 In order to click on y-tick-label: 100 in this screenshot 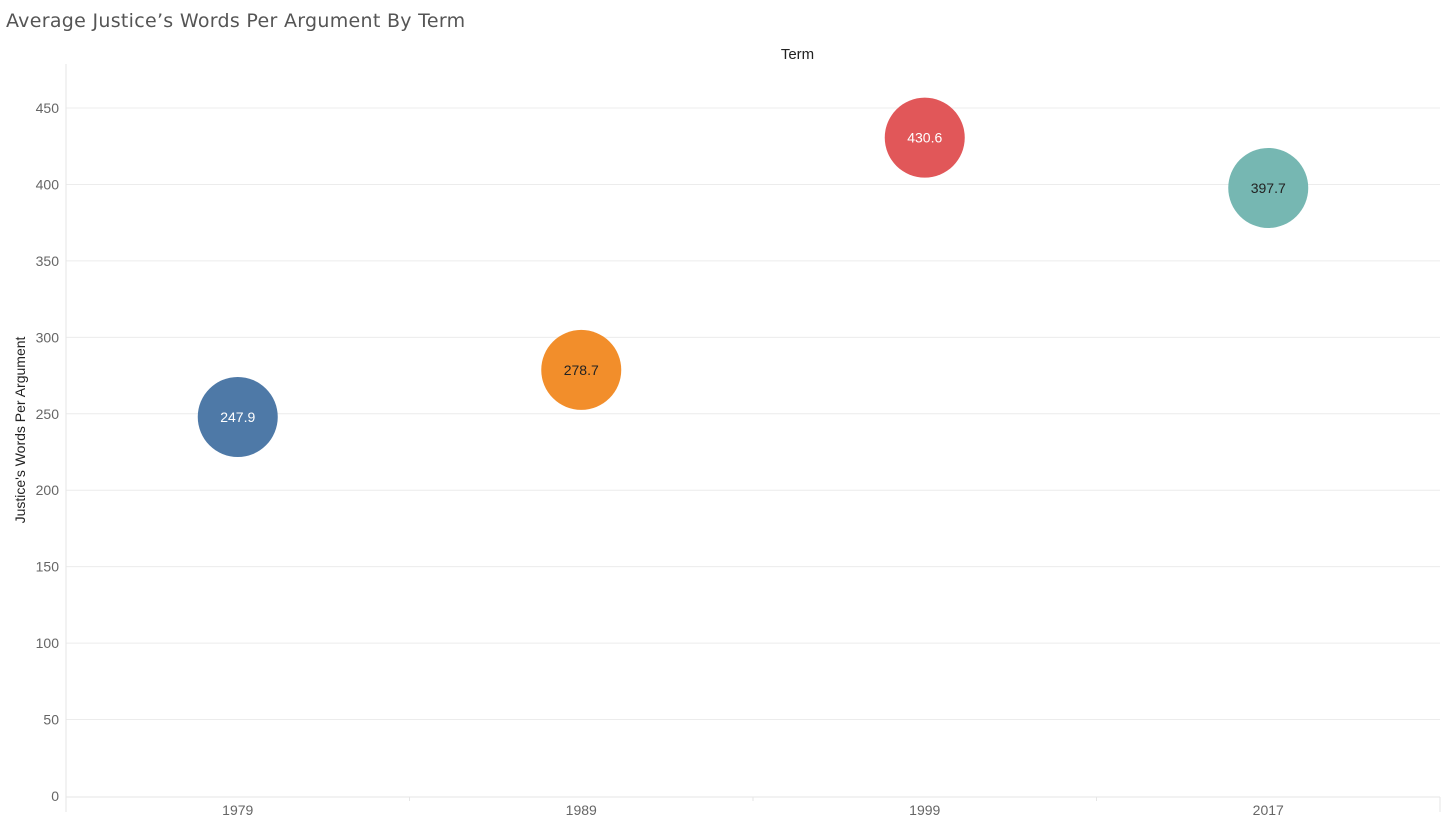, I will do `click(48, 643)`.